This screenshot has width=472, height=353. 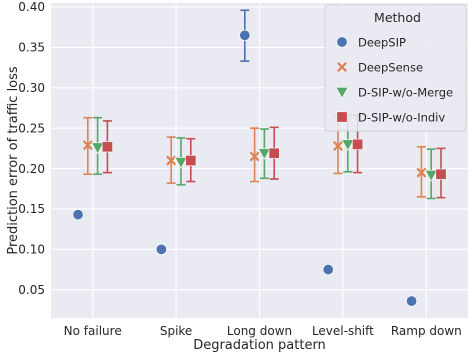 I want to click on legend-marker-d-sip-w-o-merge, so click(x=342, y=93).